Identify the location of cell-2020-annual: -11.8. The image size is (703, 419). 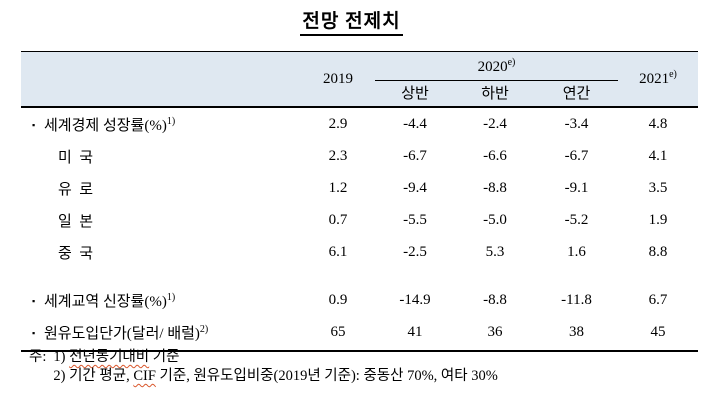
(576, 299).